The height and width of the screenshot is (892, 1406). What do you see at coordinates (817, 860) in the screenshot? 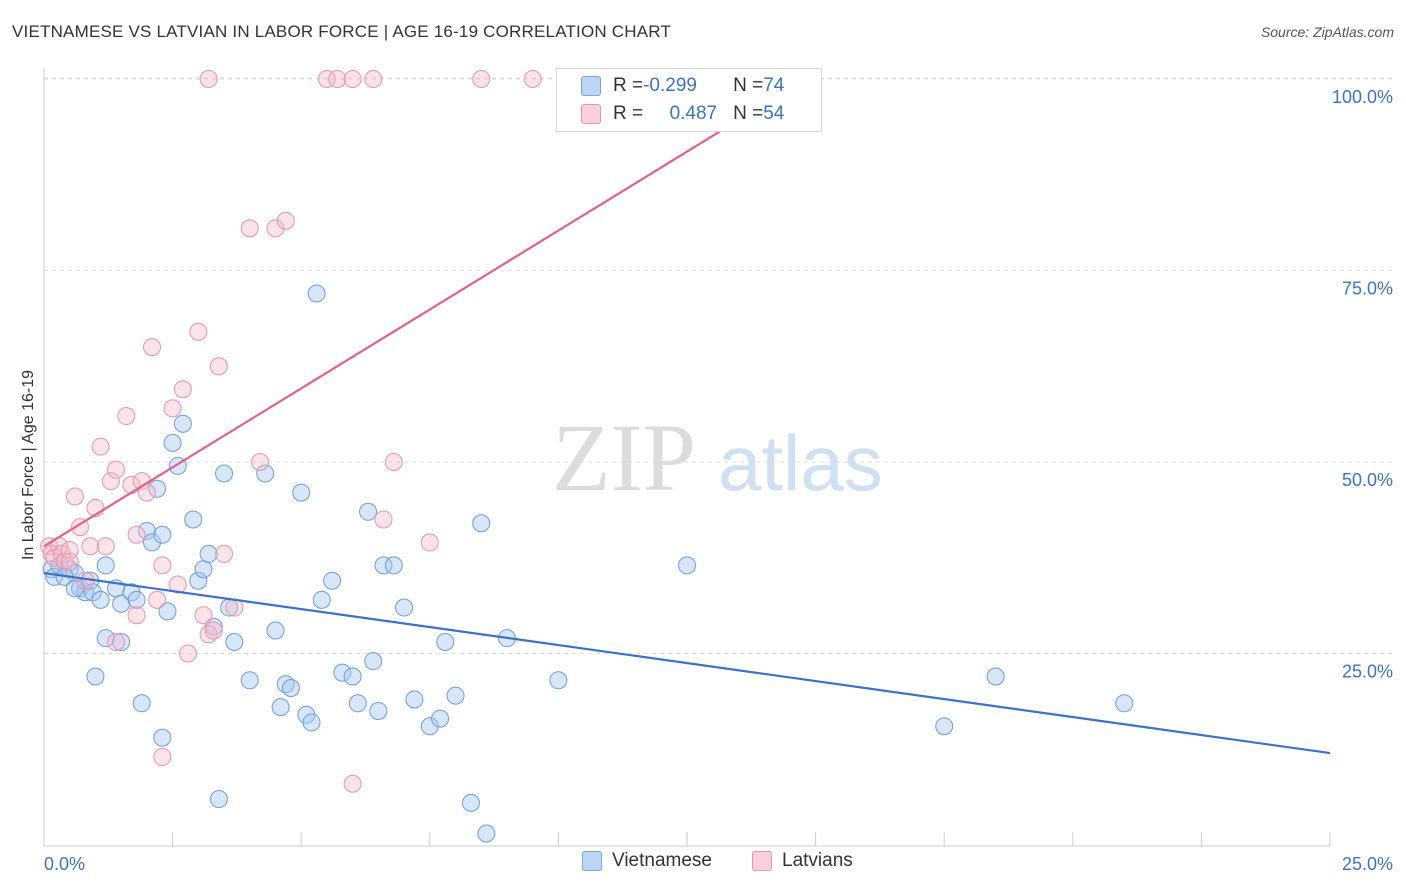
I see `bottom-legend-label-latvians: Latvians` at bounding box center [817, 860].